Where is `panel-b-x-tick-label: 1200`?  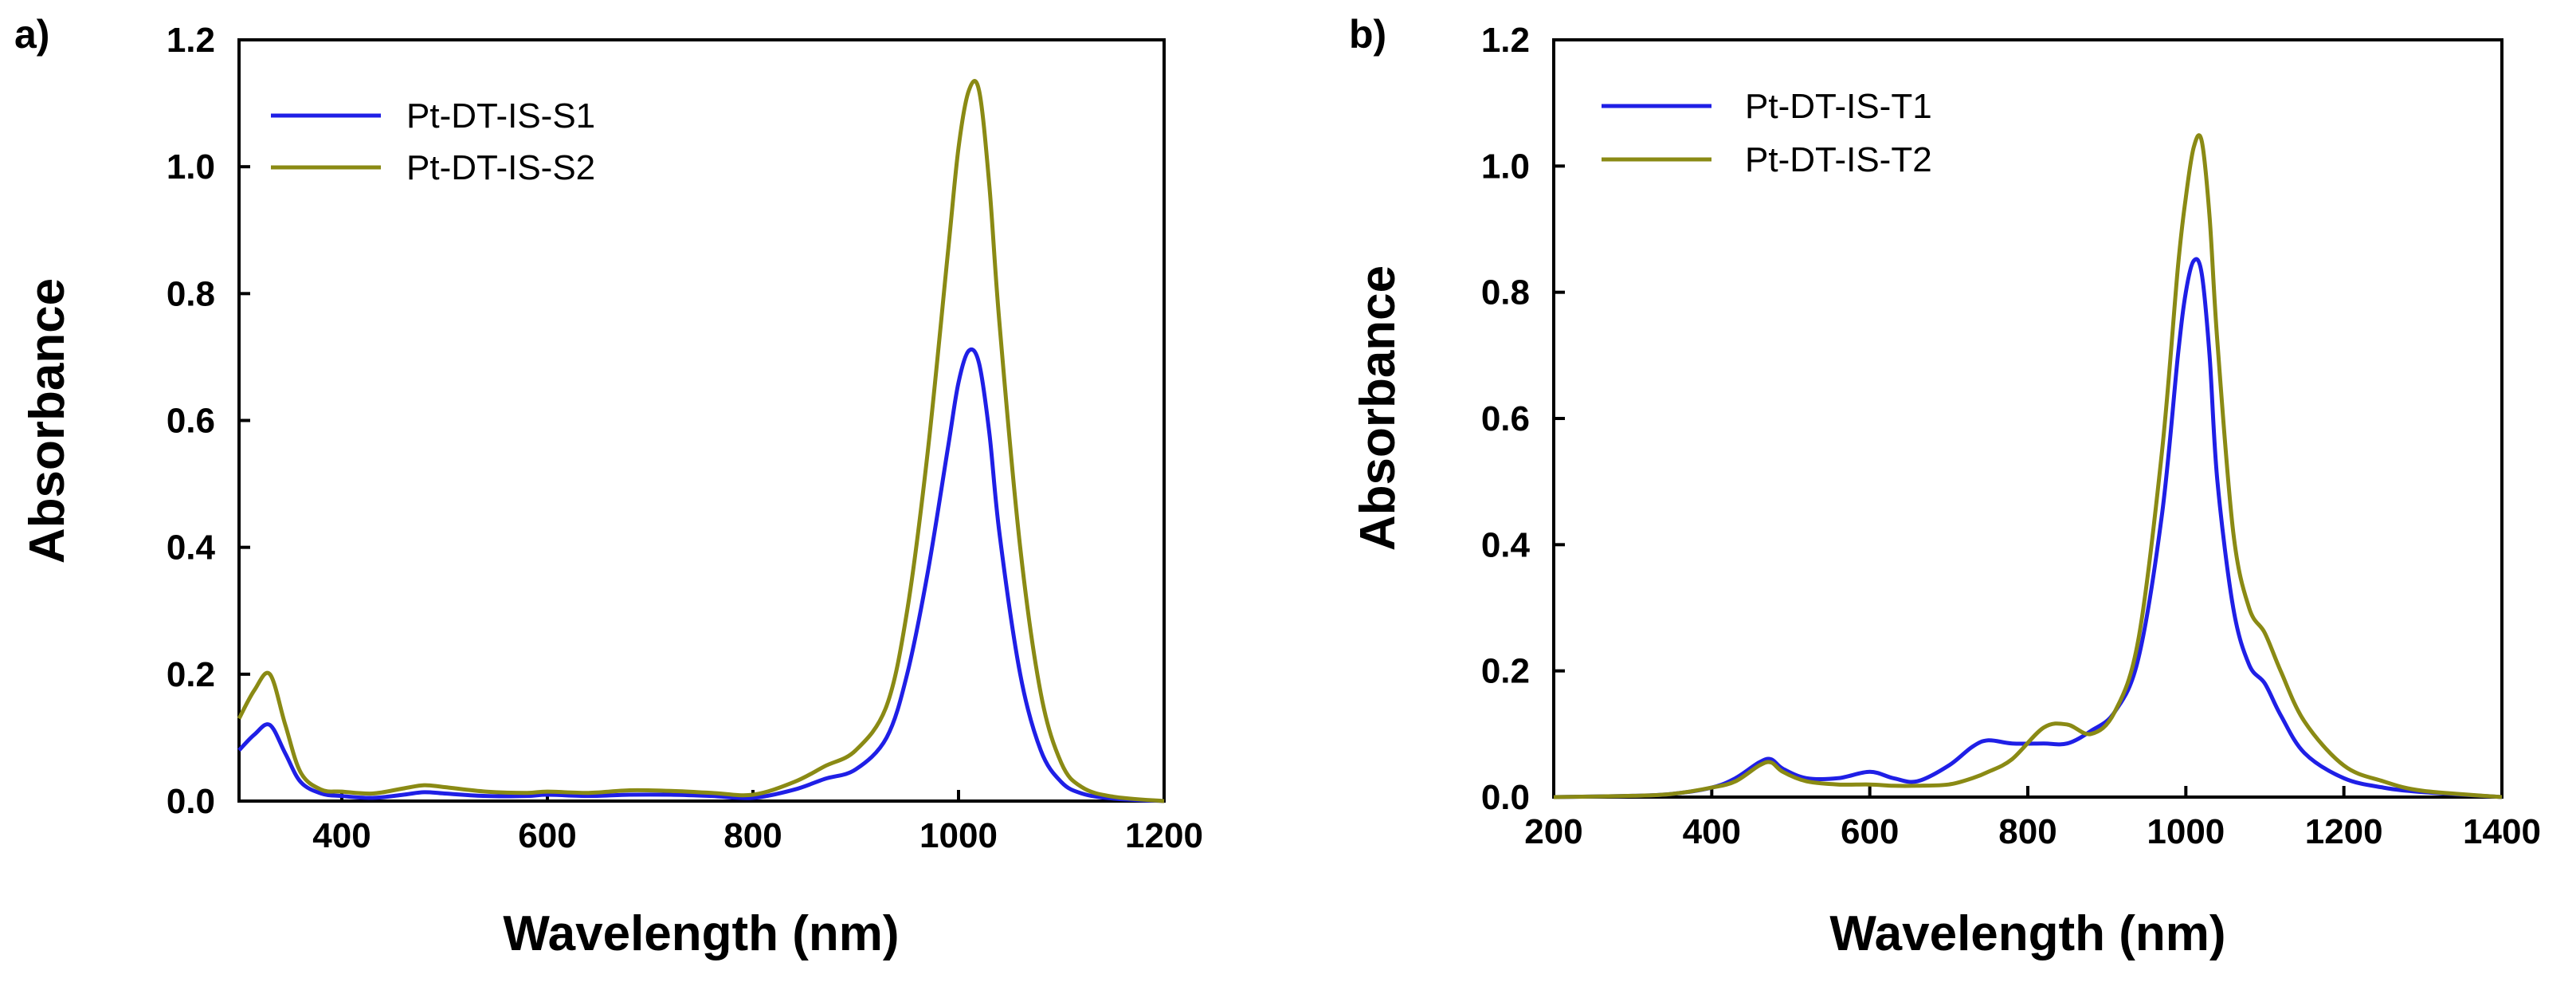 panel-b-x-tick-label: 1200 is located at coordinates (2344, 832).